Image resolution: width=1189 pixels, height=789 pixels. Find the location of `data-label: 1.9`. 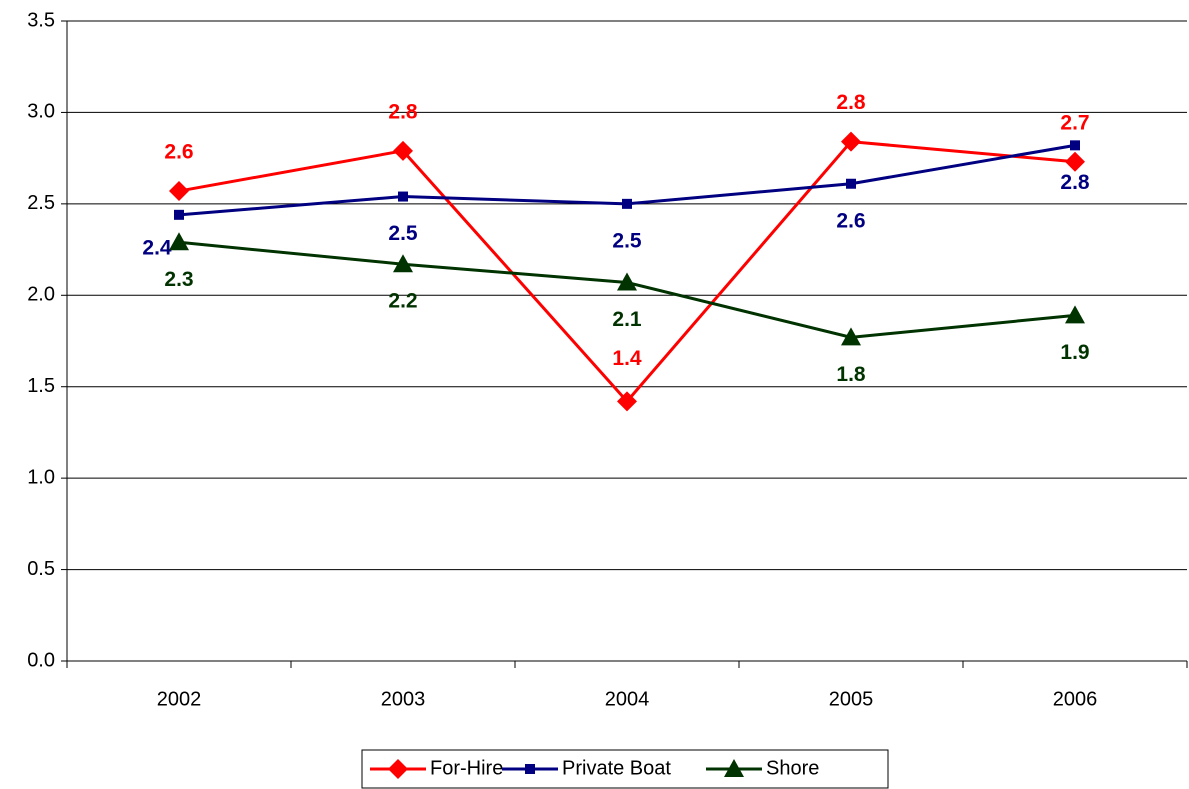

data-label: 1.9 is located at coordinates (1074, 352).